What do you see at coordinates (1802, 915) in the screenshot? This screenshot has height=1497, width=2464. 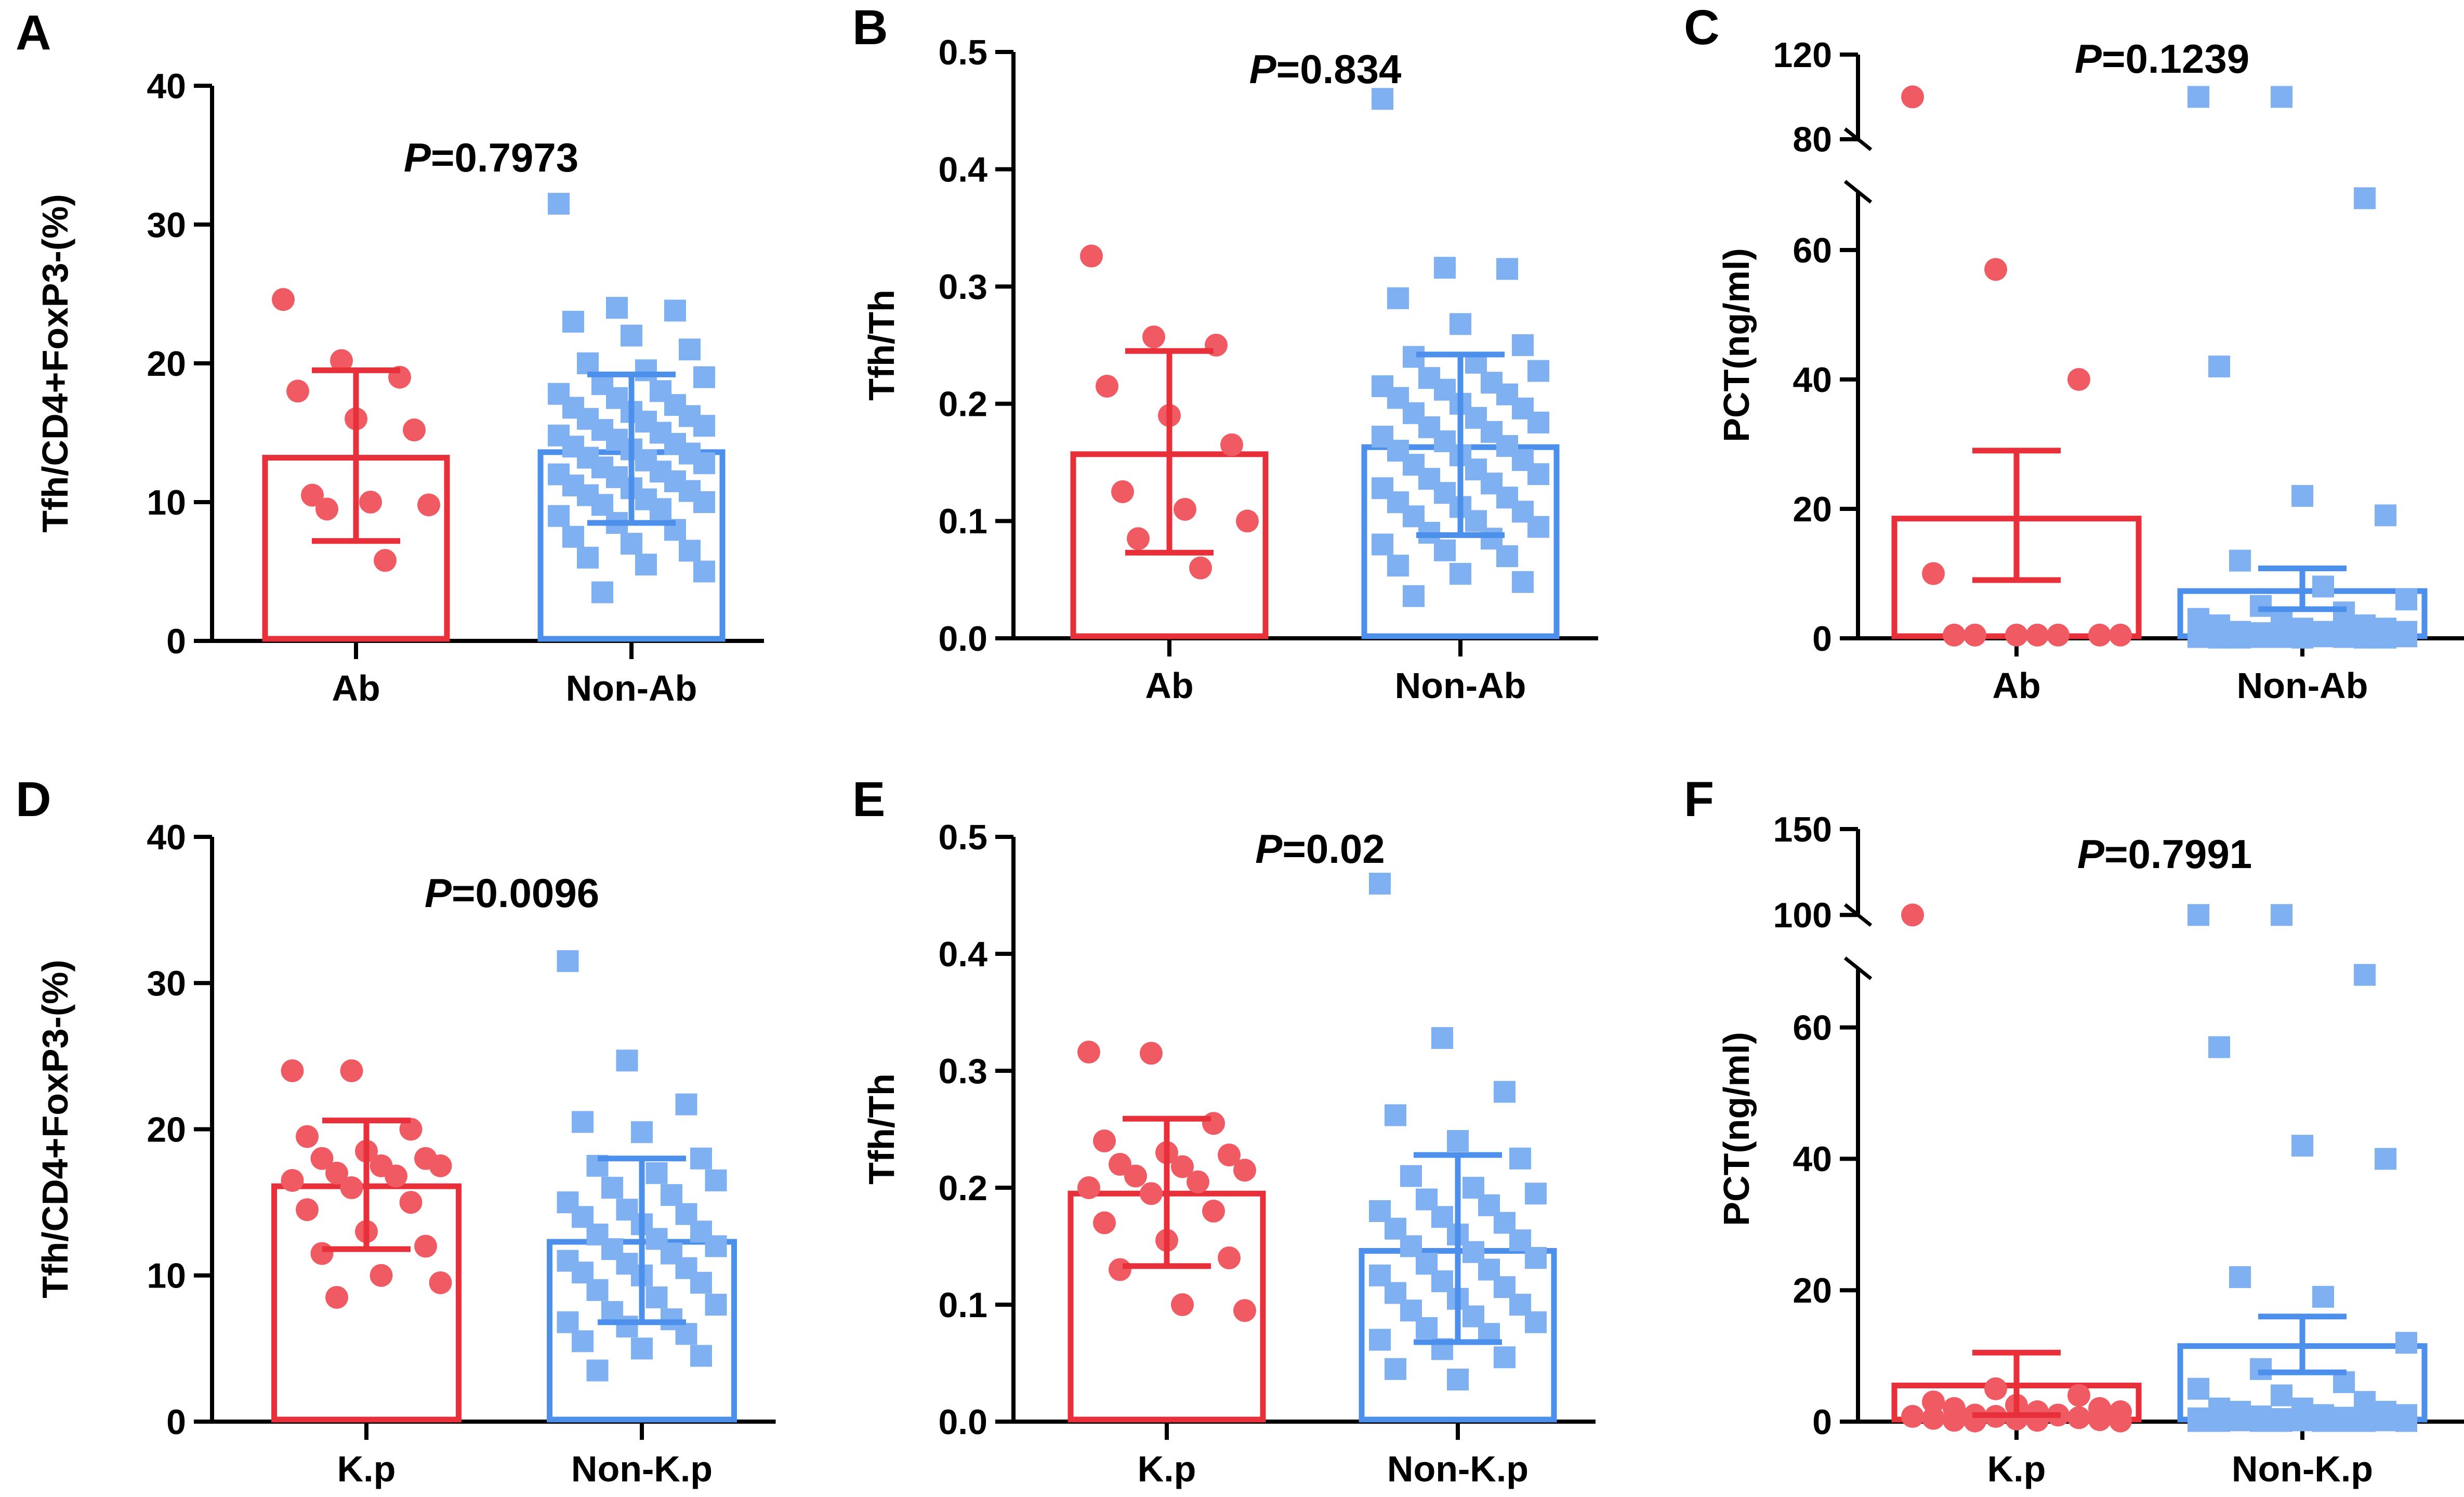 I see `y-tick-label: 100` at bounding box center [1802, 915].